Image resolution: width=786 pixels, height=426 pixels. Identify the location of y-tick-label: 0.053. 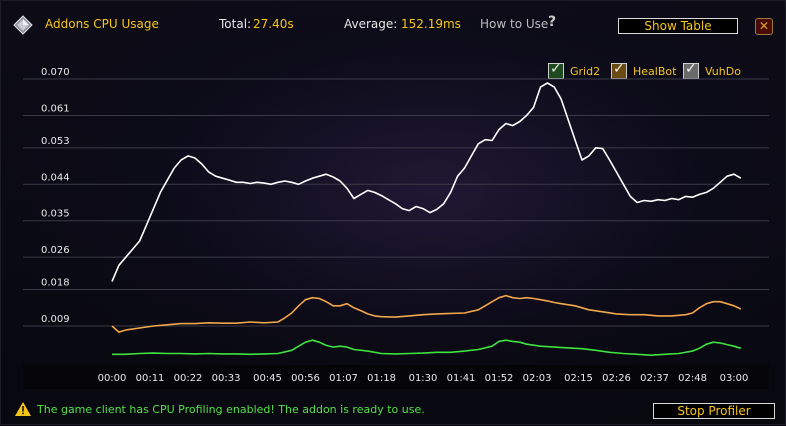
(55, 141).